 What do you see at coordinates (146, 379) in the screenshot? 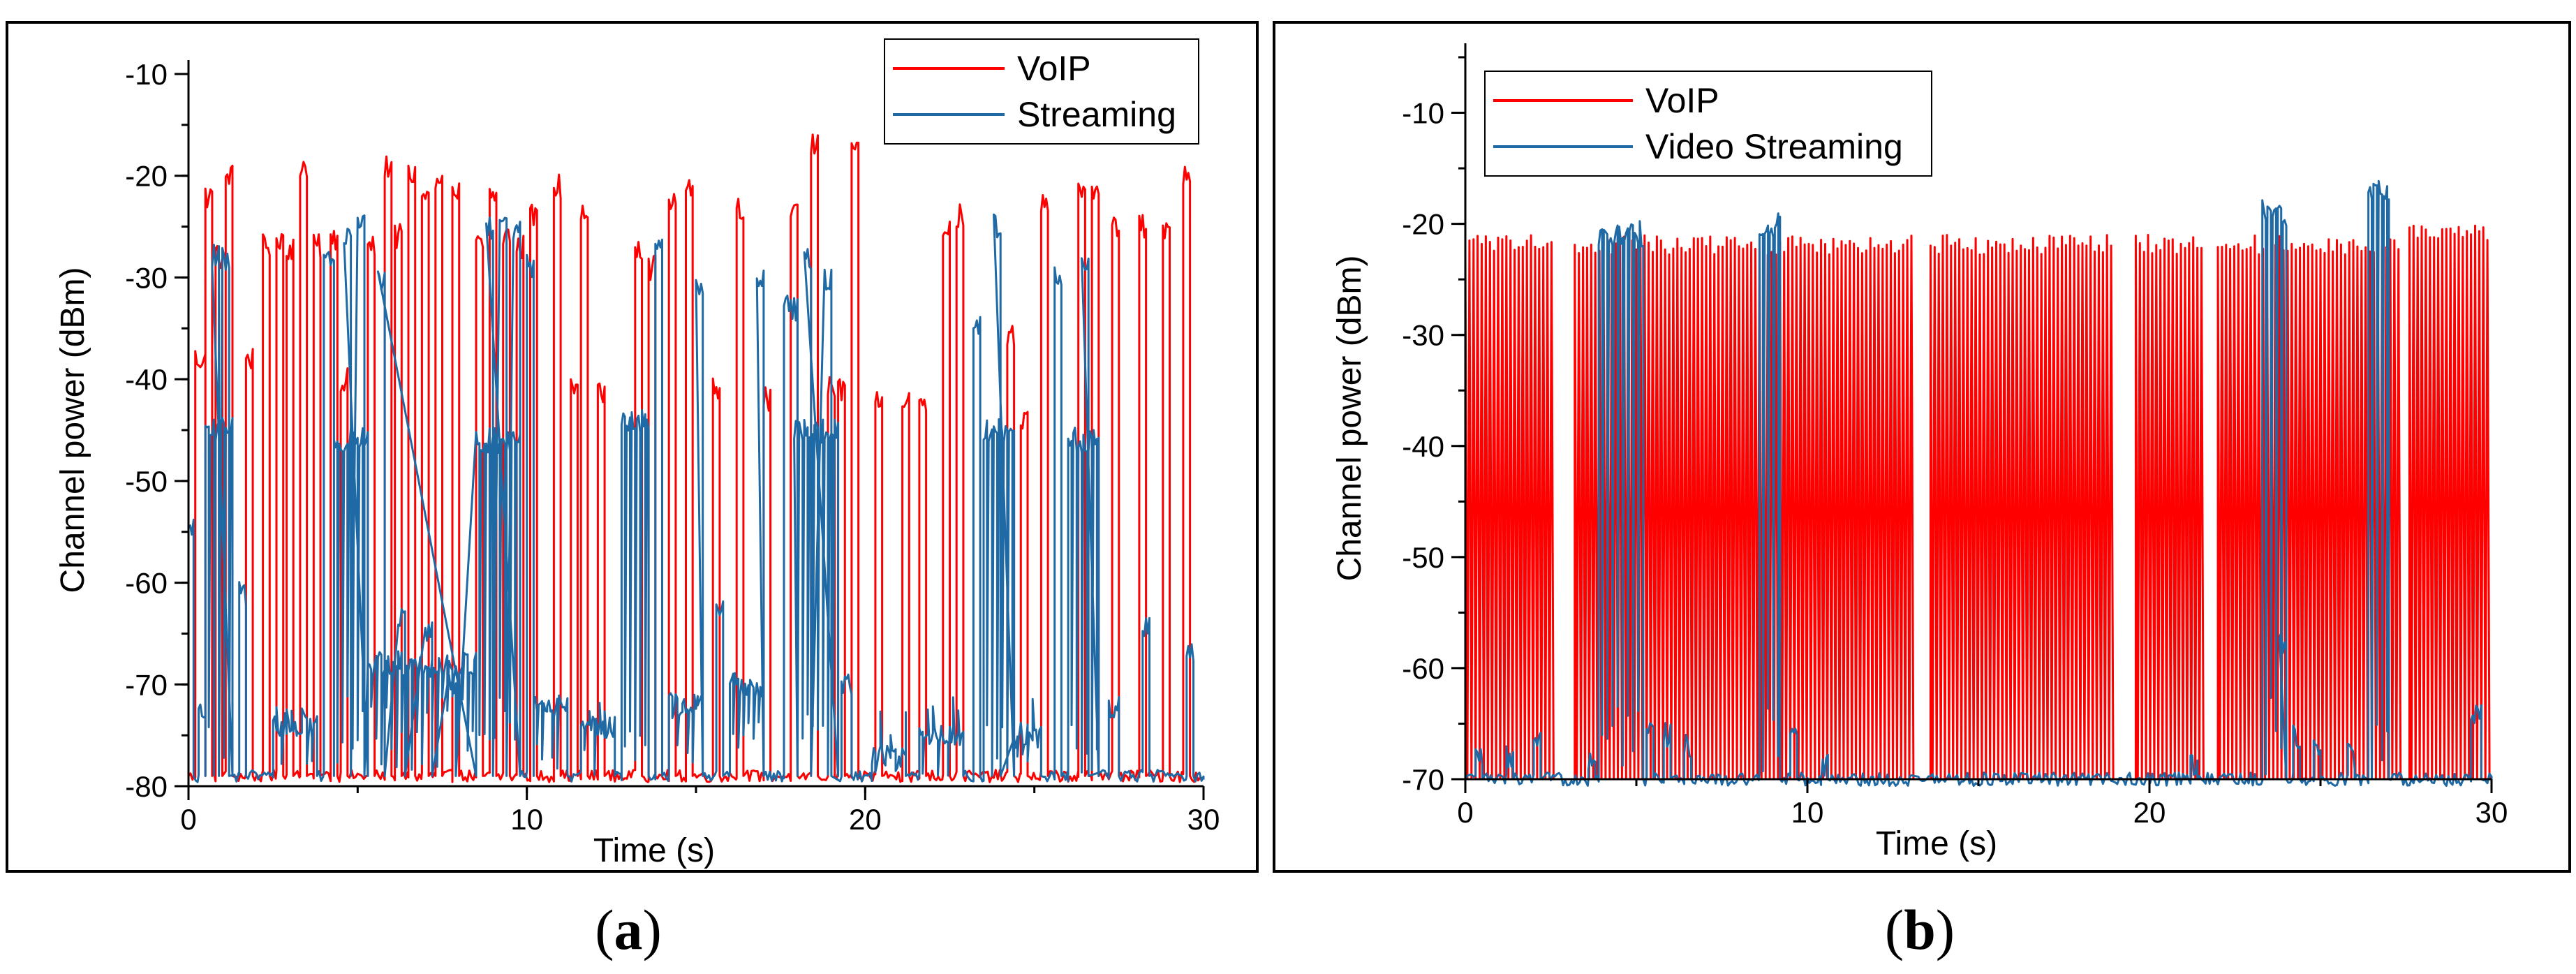
I see `y-tick-label-a-4: -40` at bounding box center [146, 379].